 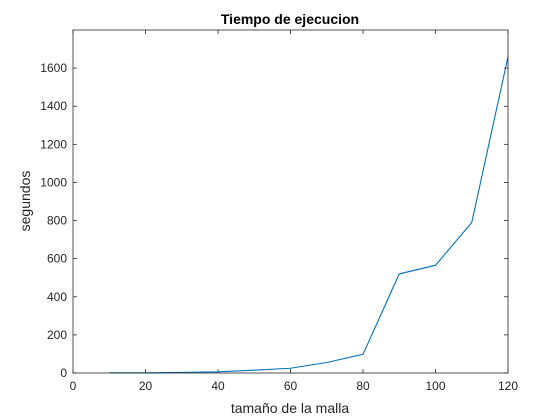 I want to click on y-tick-label: 1000, so click(x=53, y=182).